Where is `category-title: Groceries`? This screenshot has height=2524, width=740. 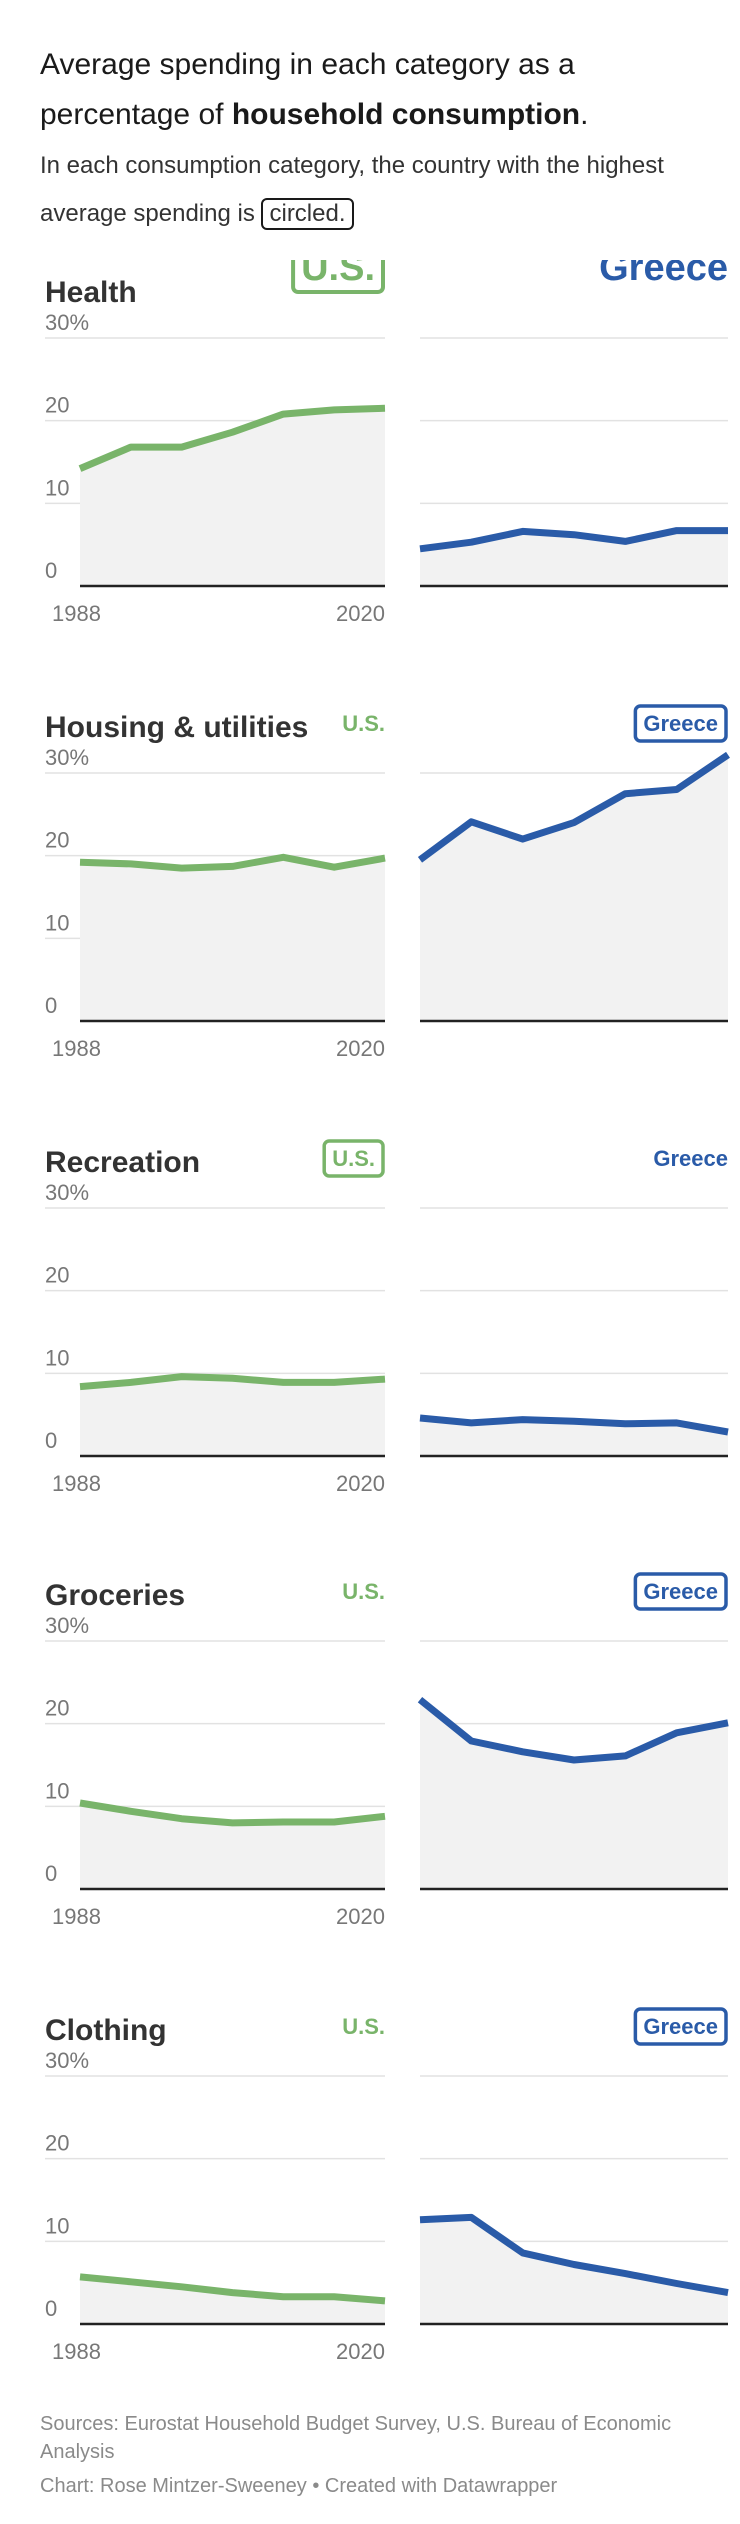
category-title: Groceries is located at coordinates (115, 1595).